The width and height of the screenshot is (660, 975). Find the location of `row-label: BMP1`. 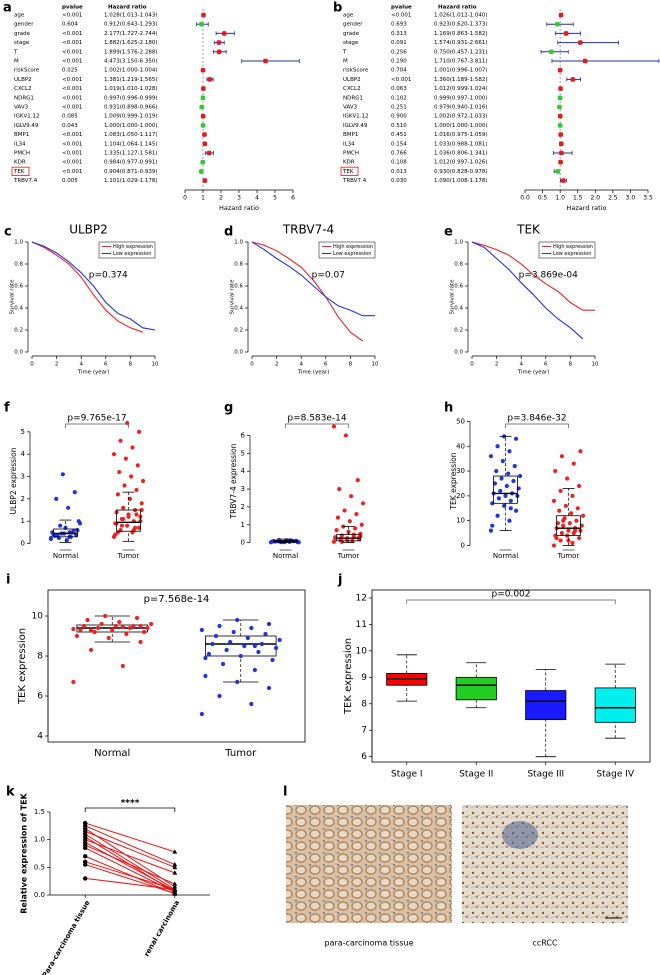

row-label: BMP1 is located at coordinates (21, 135).